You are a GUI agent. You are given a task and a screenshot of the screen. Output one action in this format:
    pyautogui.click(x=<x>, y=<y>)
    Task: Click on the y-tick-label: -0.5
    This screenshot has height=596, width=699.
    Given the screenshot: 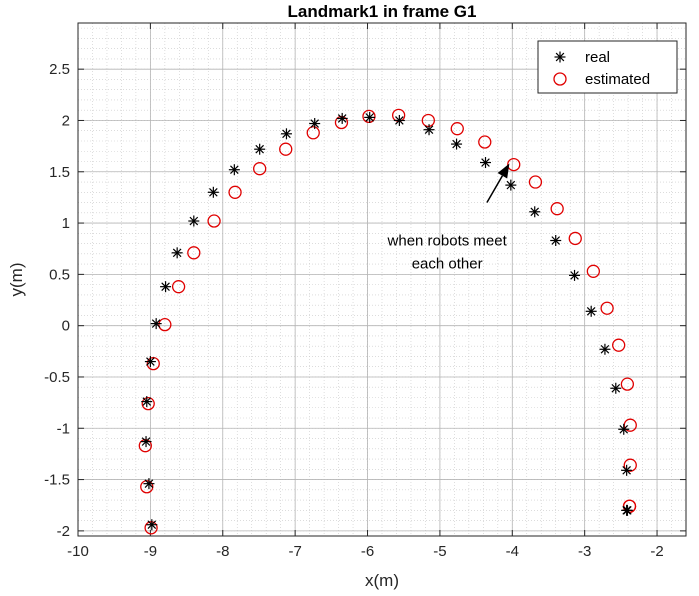 What is the action you would take?
    pyautogui.click(x=57, y=377)
    